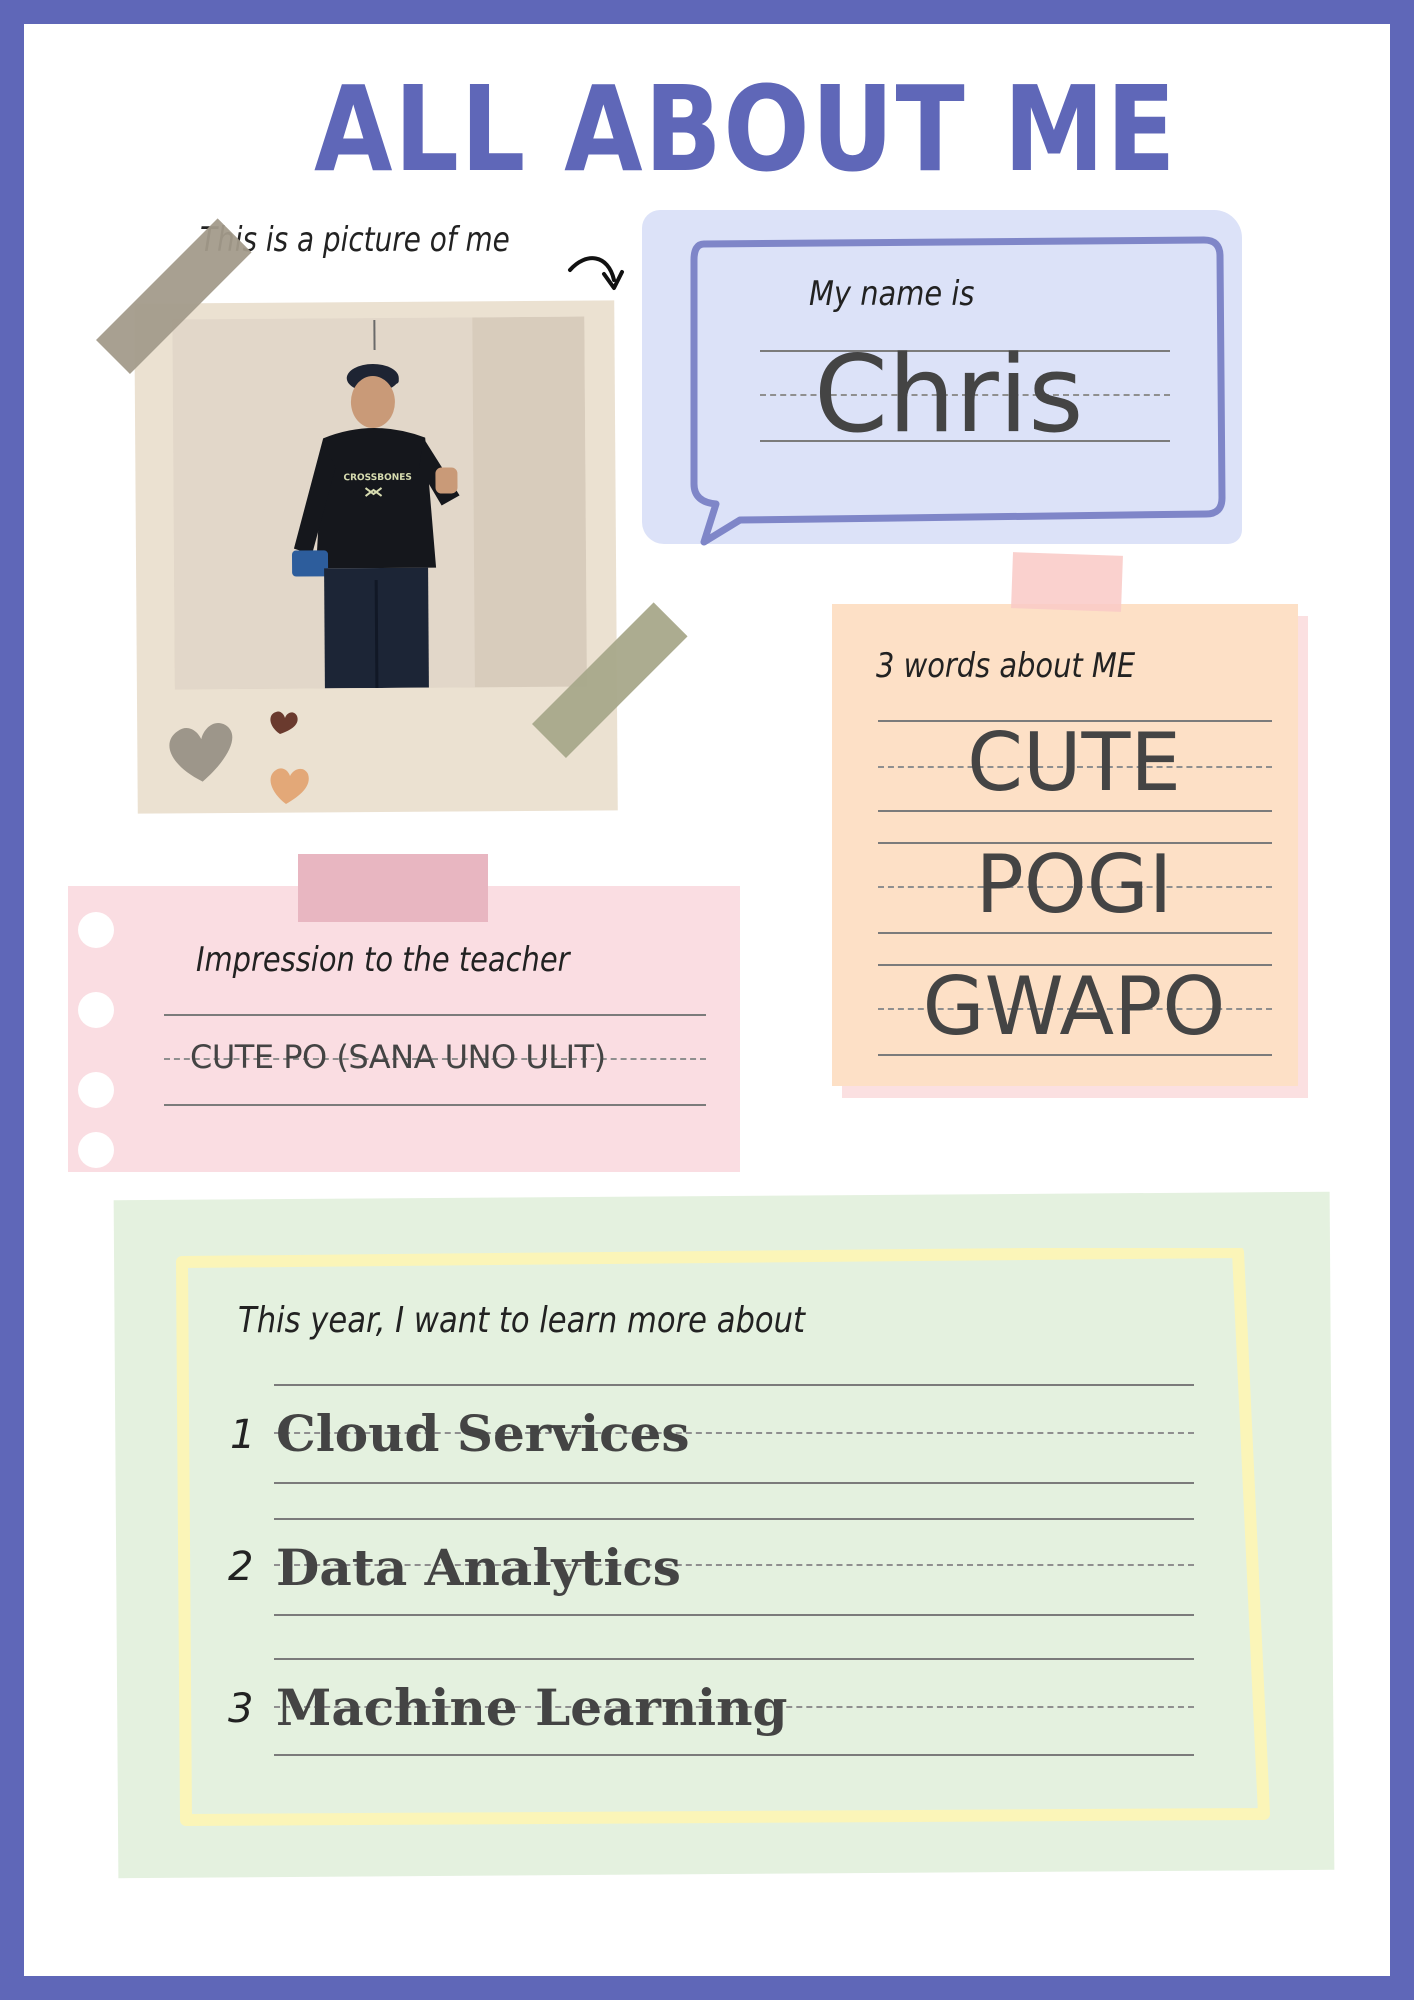  Describe the element at coordinates (243, 1435) in the screenshot. I see `learn-item-number: 1` at that location.